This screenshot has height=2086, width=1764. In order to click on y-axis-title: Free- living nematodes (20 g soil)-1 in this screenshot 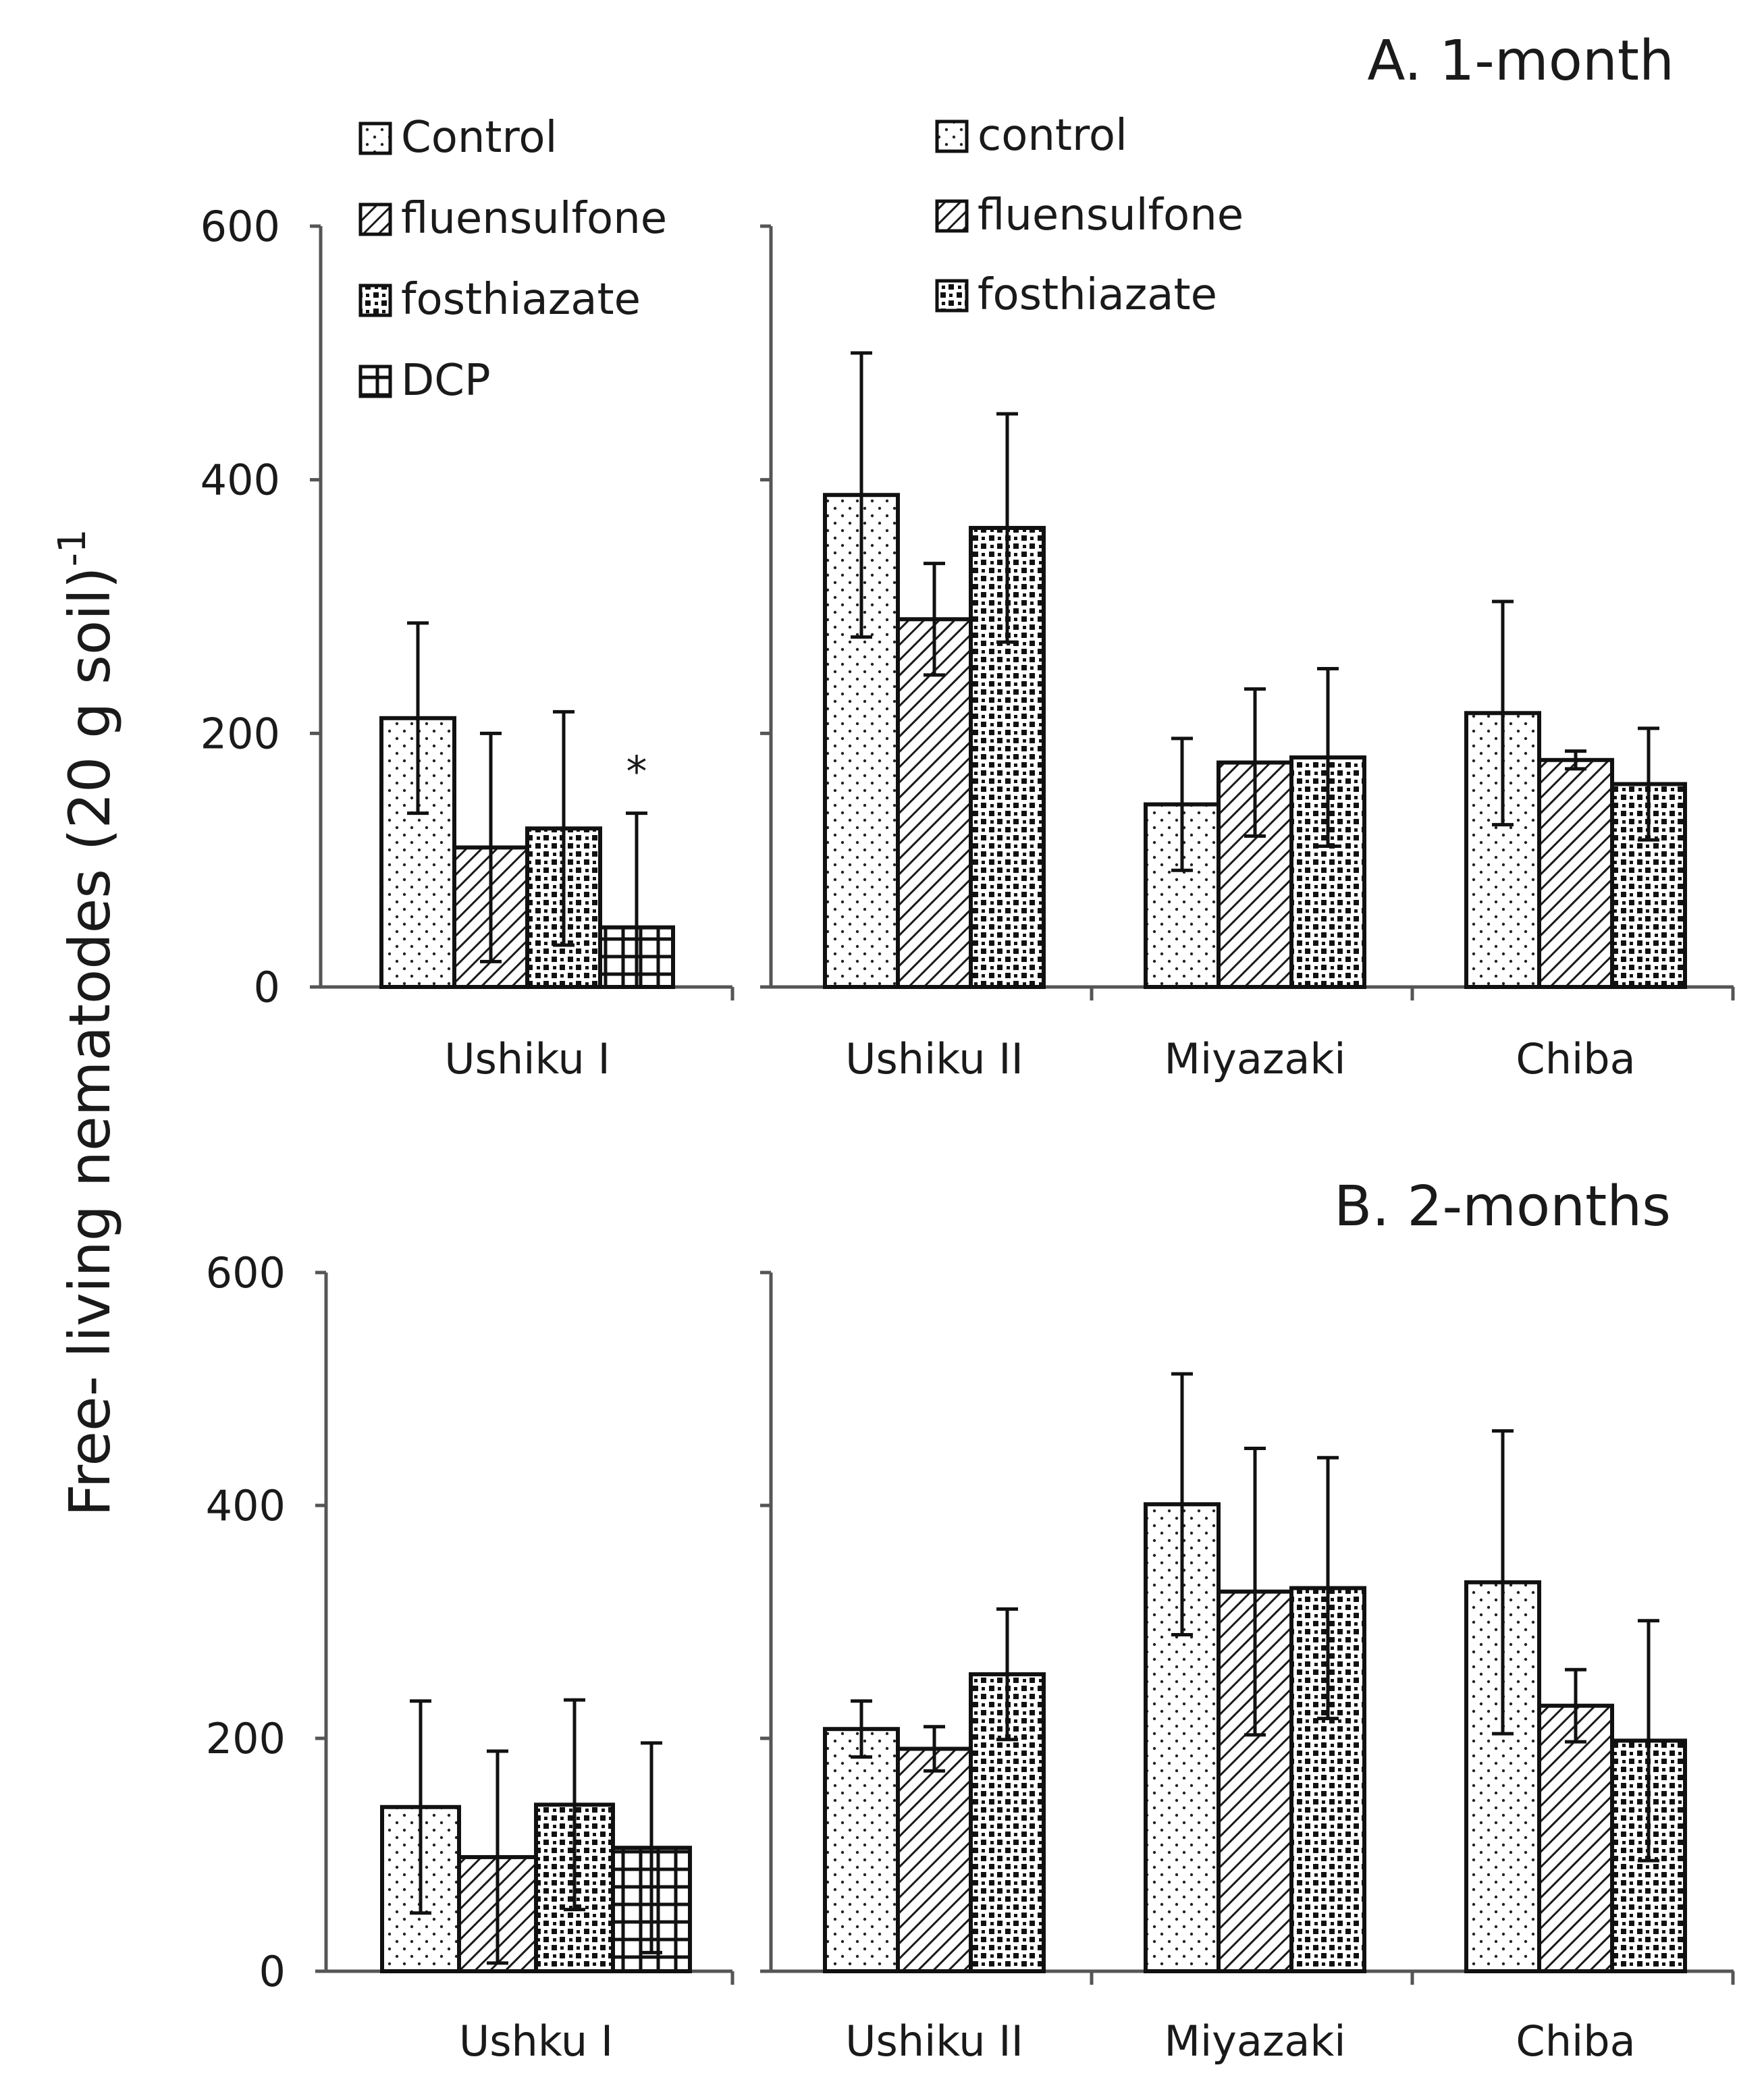, I will do `click(87, 1022)`.